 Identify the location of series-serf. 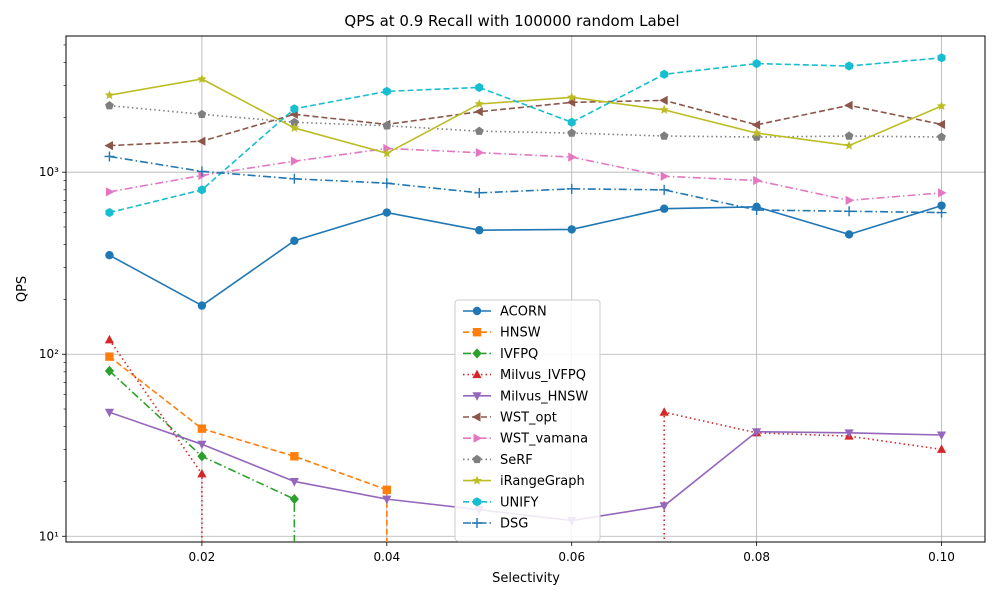
(525, 121).